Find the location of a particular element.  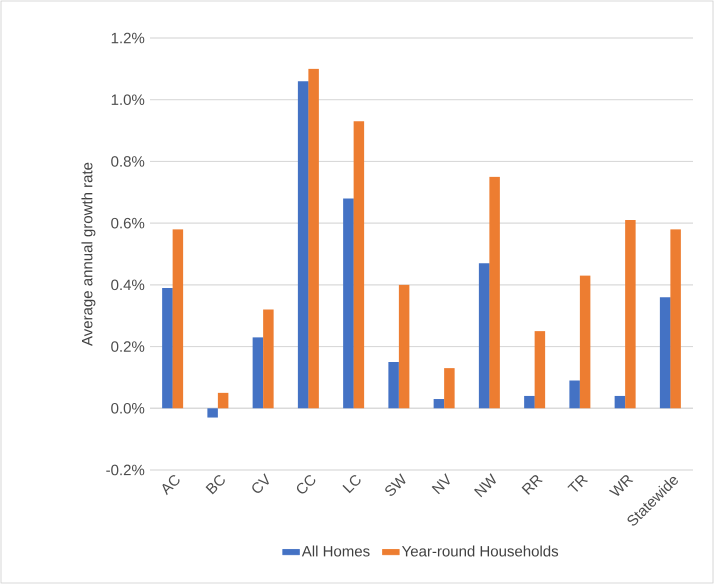

x-tick-label: NV is located at coordinates (441, 483).